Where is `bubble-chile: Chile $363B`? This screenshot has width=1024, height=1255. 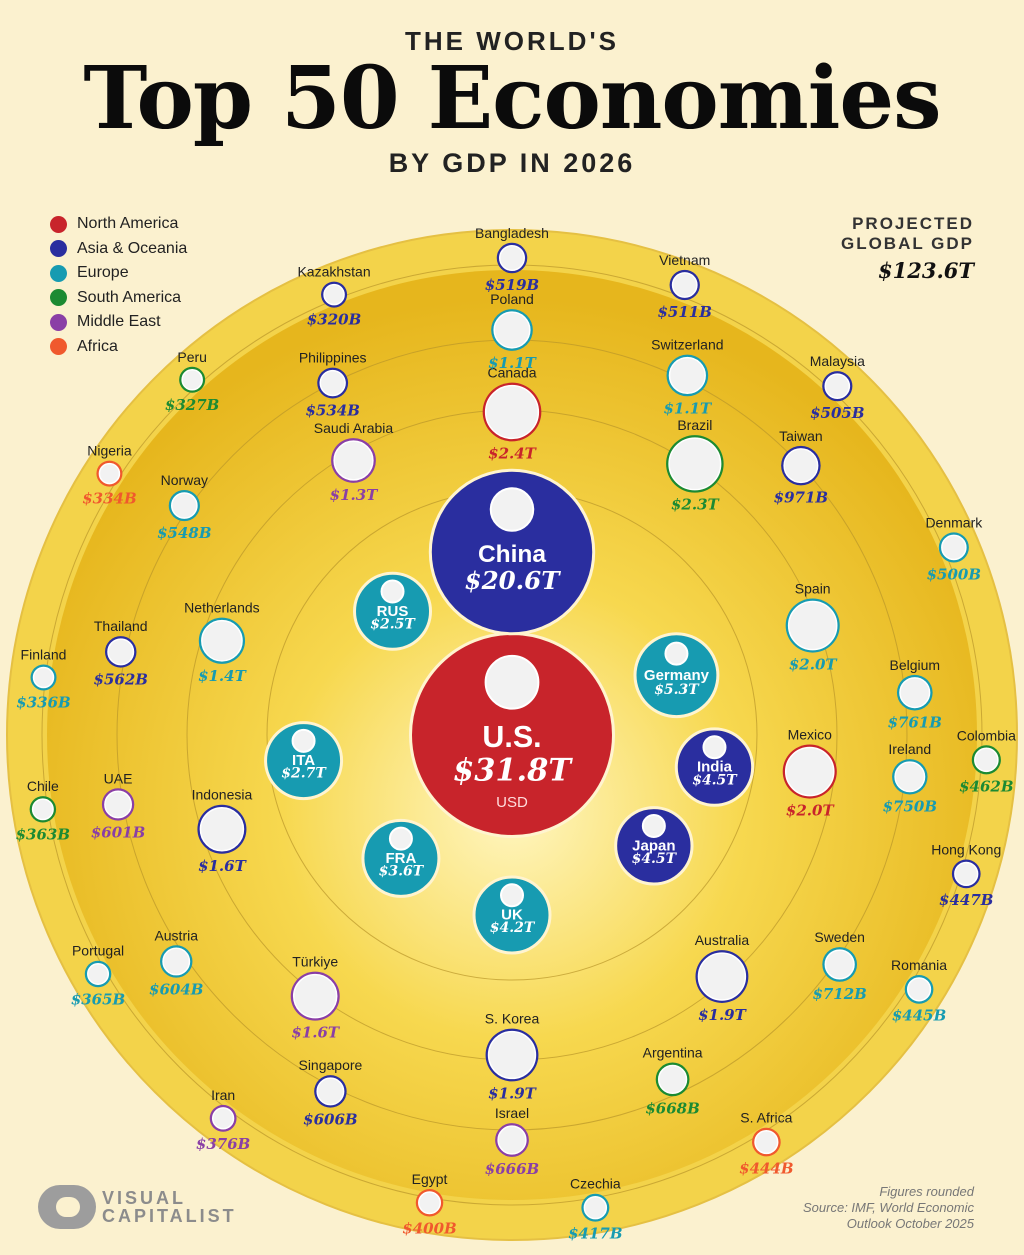 bubble-chile: Chile $363B is located at coordinates (43, 810).